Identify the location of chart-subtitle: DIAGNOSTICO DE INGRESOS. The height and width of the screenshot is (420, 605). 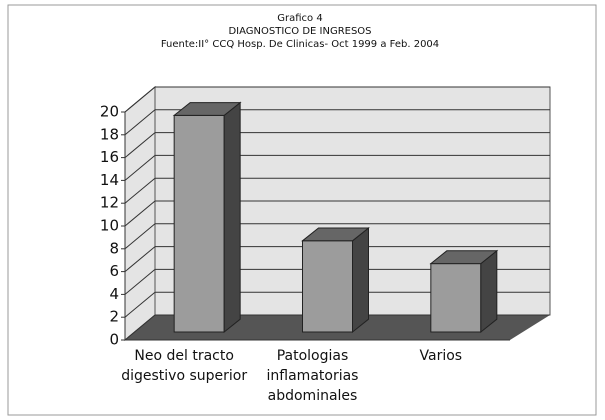
(299, 31).